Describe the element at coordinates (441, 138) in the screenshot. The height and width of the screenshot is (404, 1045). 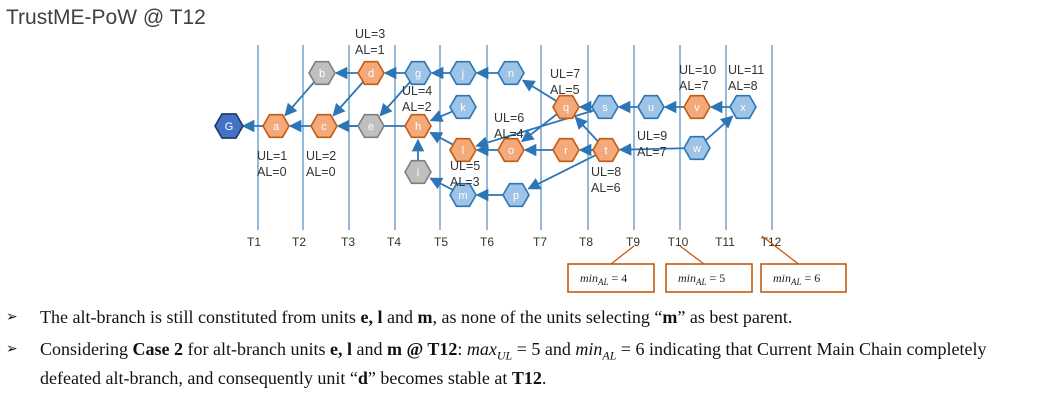
I see `edge-l-h` at that location.